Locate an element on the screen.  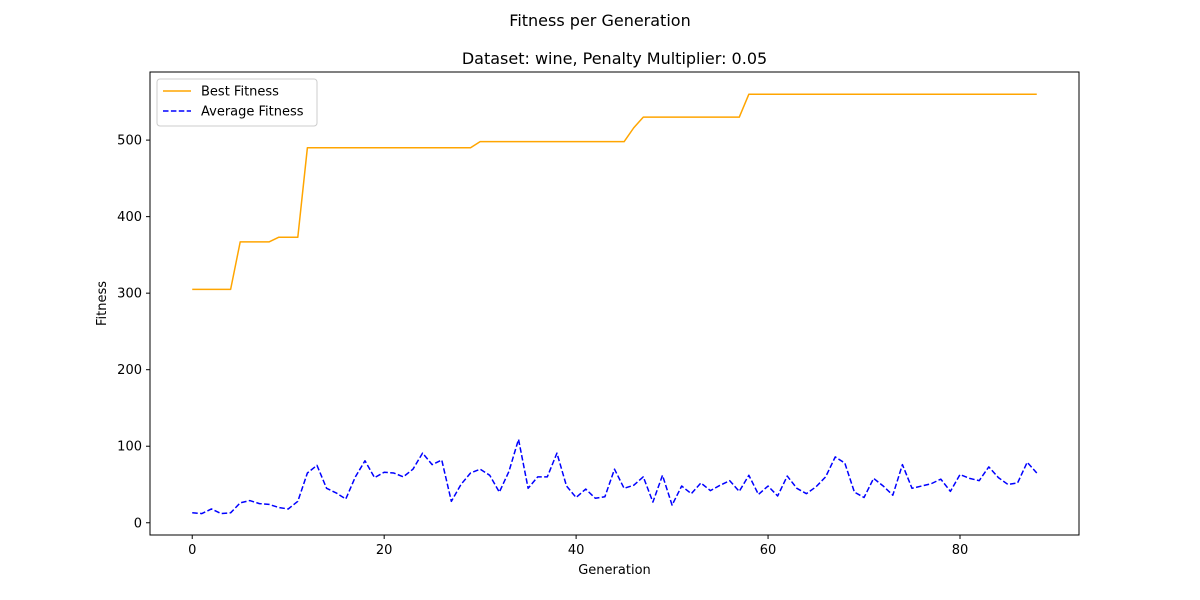
x-tick-label: 80 is located at coordinates (960, 550).